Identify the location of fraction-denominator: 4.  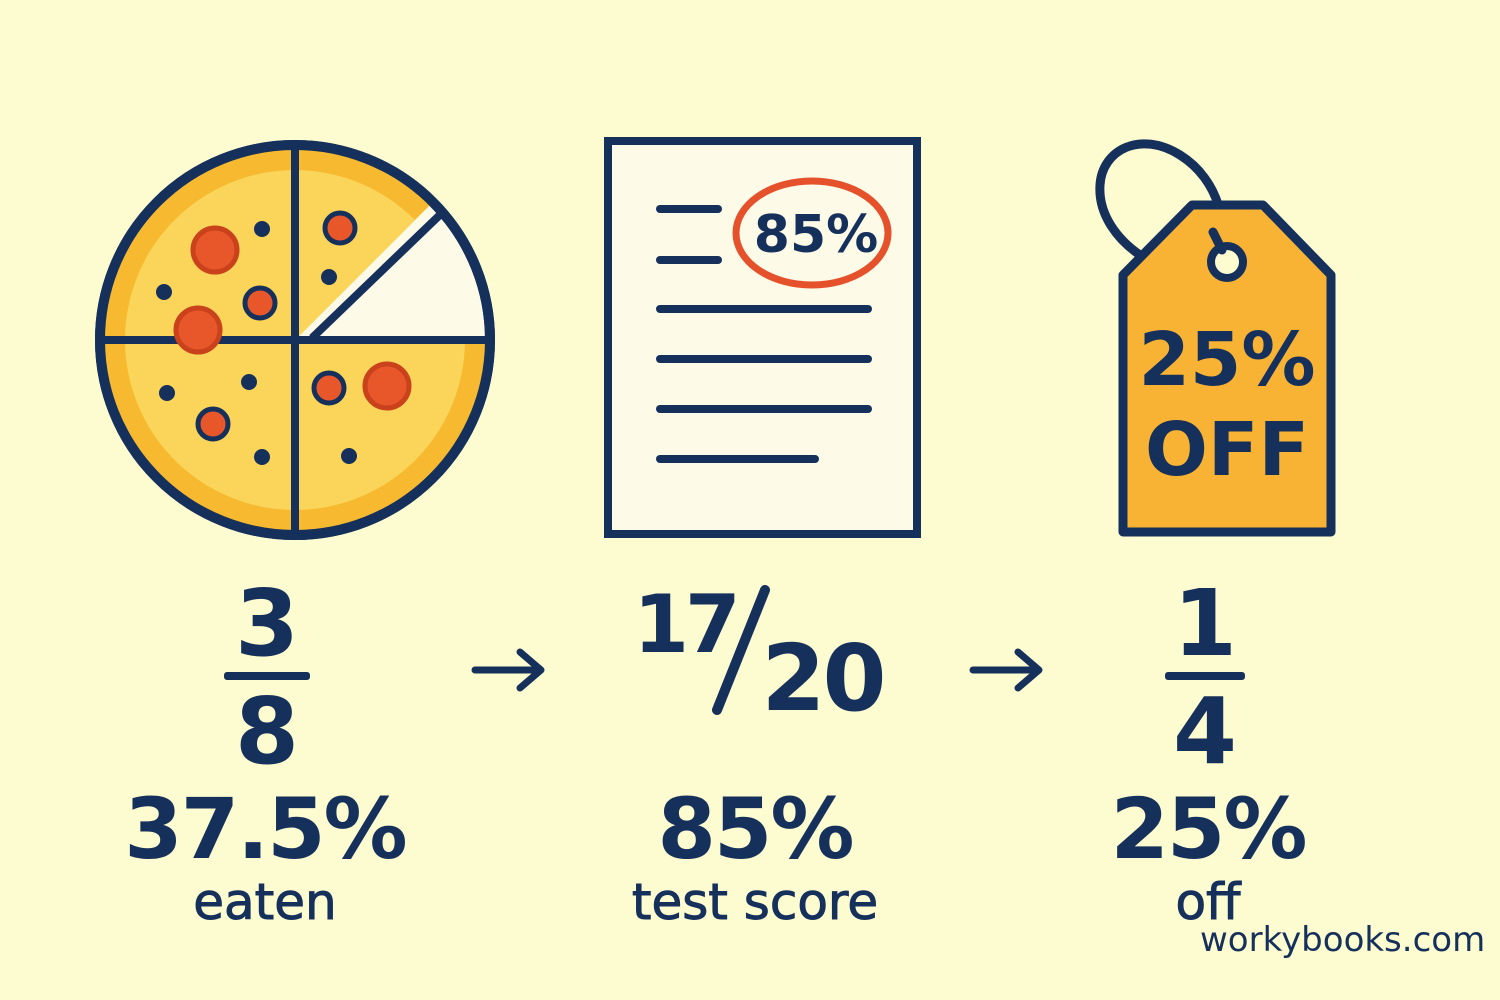
(1204, 731).